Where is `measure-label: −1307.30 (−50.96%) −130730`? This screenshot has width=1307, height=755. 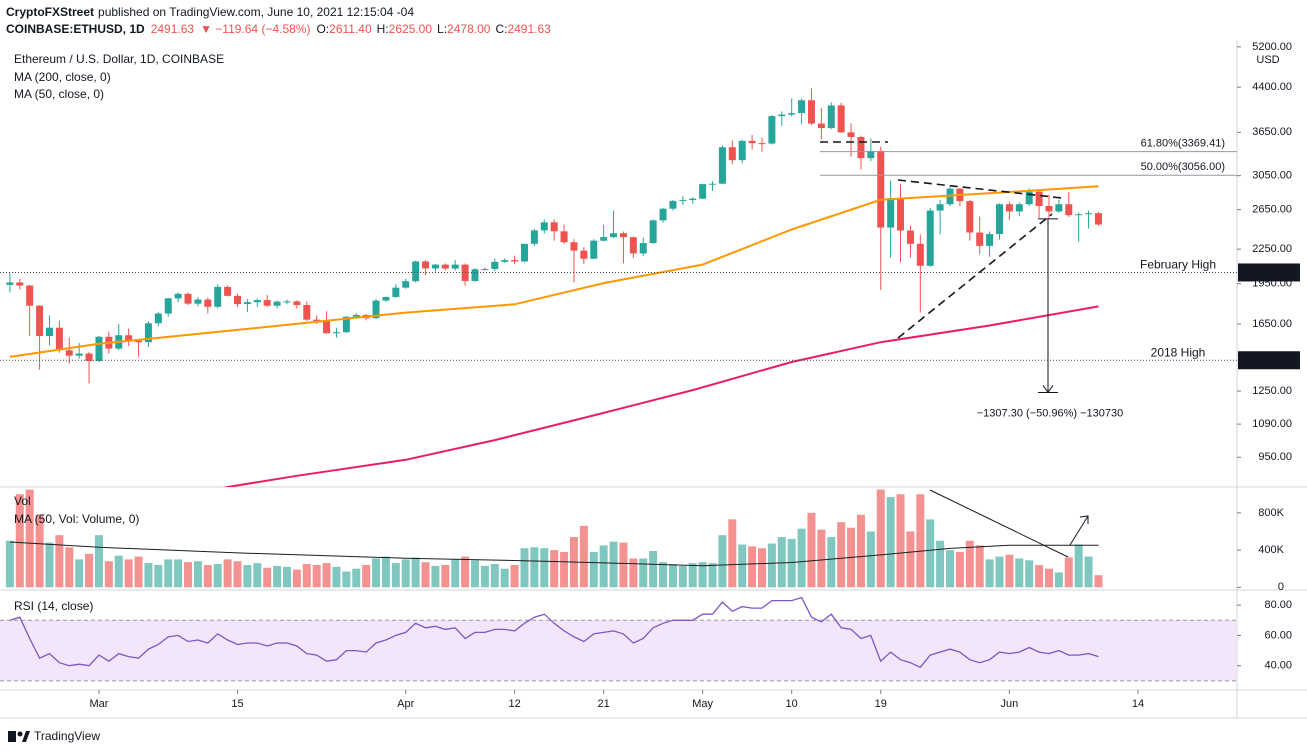 measure-label: −1307.30 (−50.96%) −130730 is located at coordinates (1050, 413).